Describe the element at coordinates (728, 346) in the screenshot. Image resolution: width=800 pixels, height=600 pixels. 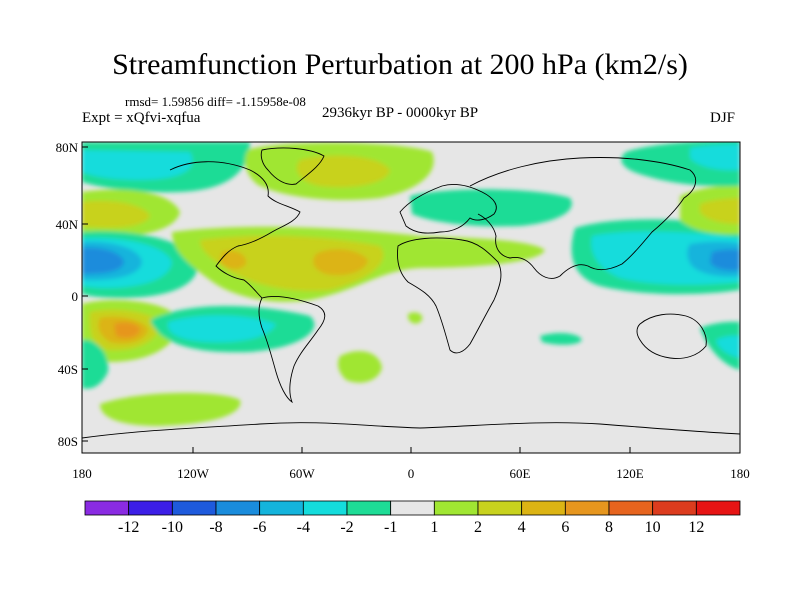
I see `contour-se-indian-negative-core` at that location.